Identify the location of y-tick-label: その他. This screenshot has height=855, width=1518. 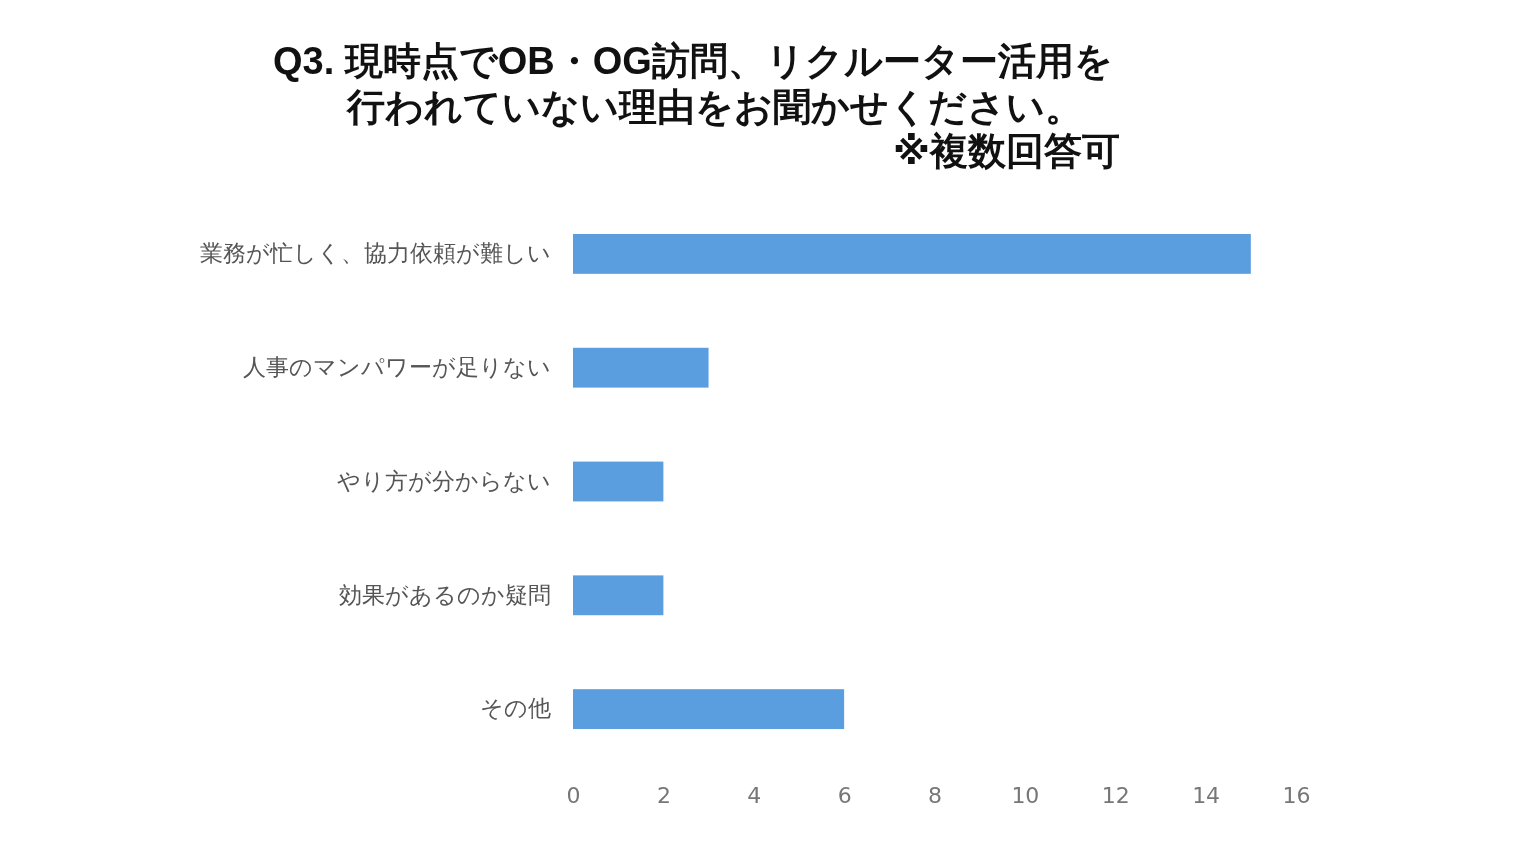
(515, 709).